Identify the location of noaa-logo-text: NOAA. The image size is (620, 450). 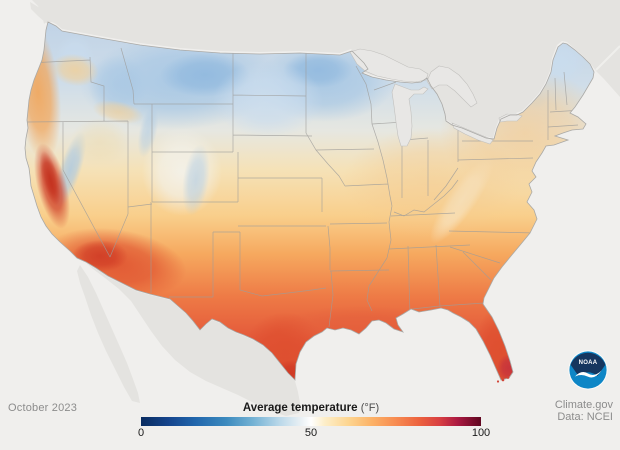
(588, 363).